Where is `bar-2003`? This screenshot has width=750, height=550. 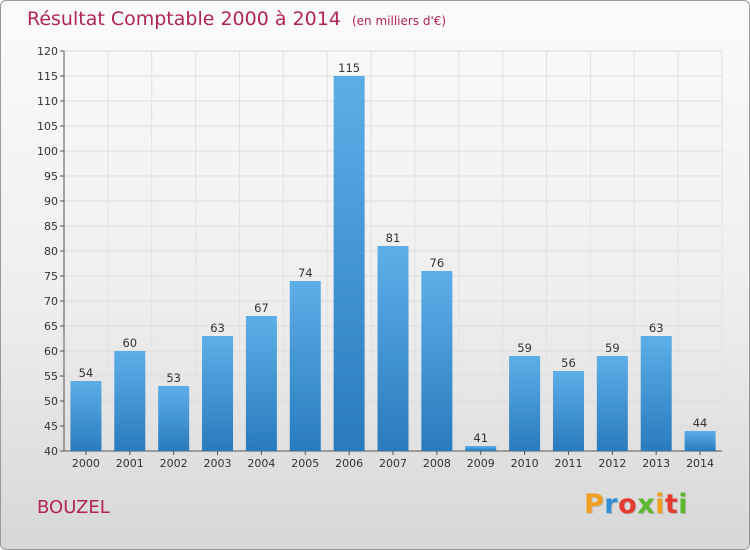 bar-2003 is located at coordinates (218, 393).